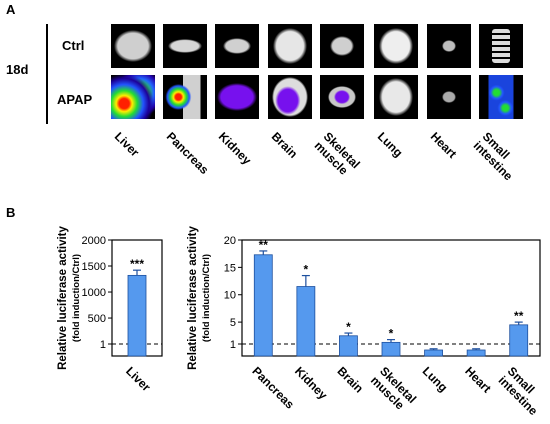  Describe the element at coordinates (391, 349) in the screenshot. I see `bar-skeletal` at that location.